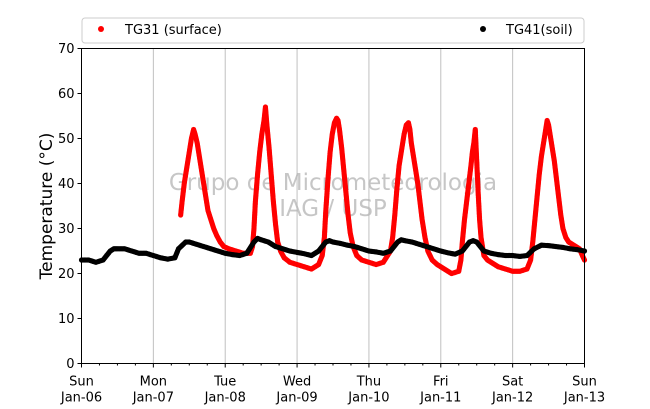  Describe the element at coordinates (66, 139) in the screenshot. I see `y-tick-label: 50` at that location.